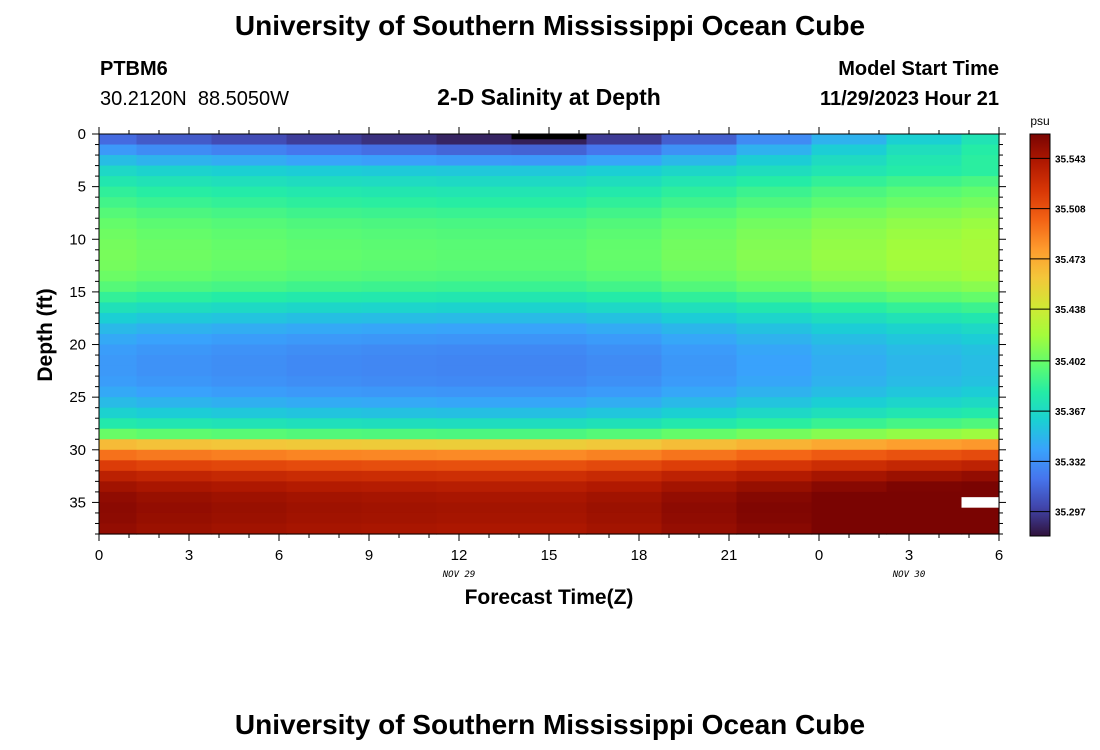  What do you see at coordinates (1070, 412) in the screenshot?
I see `colorbar-tick-label: 35.367` at bounding box center [1070, 412].